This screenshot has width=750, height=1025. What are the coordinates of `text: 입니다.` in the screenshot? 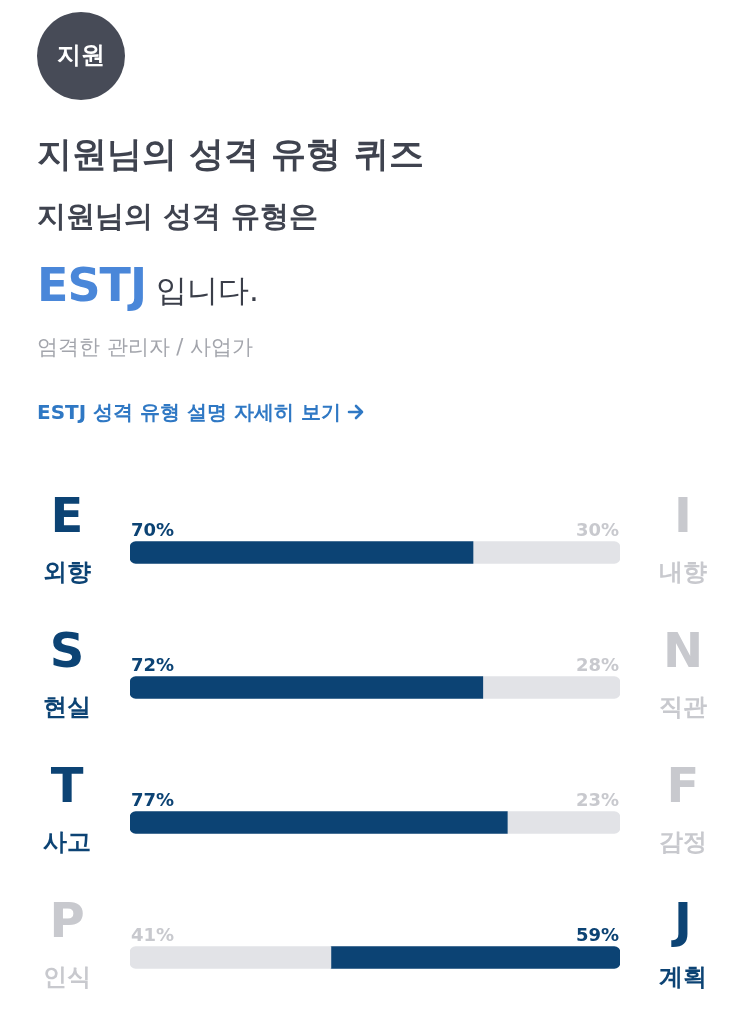 It's located at (207, 290).